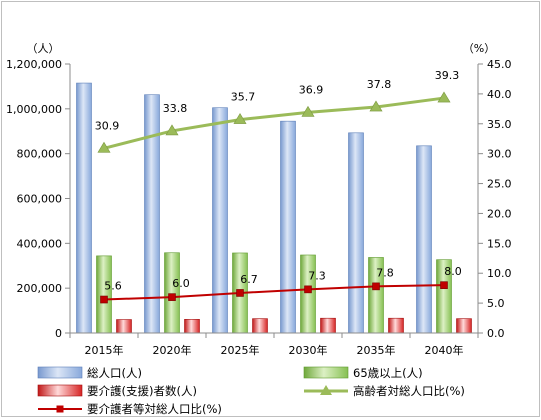 Image resolution: width=541 pixels, height=420 pixels. What do you see at coordinates (499, 184) in the screenshot?
I see `right-tick-label: 25.0` at bounding box center [499, 184].